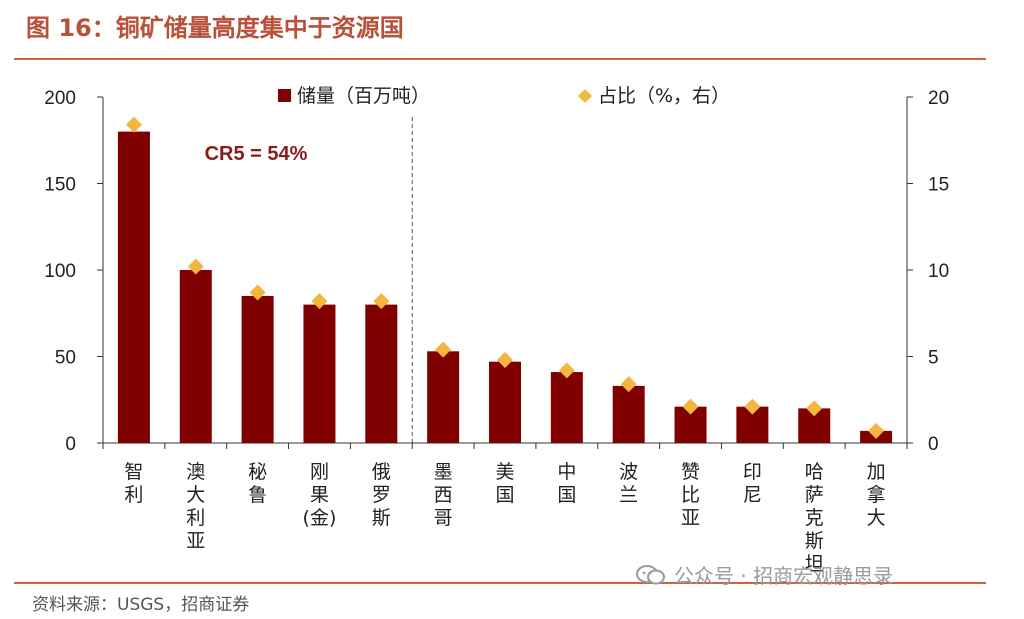  What do you see at coordinates (141, 605) in the screenshot?
I see `source-note: 资料来源：USGS，招商证券` at bounding box center [141, 605].